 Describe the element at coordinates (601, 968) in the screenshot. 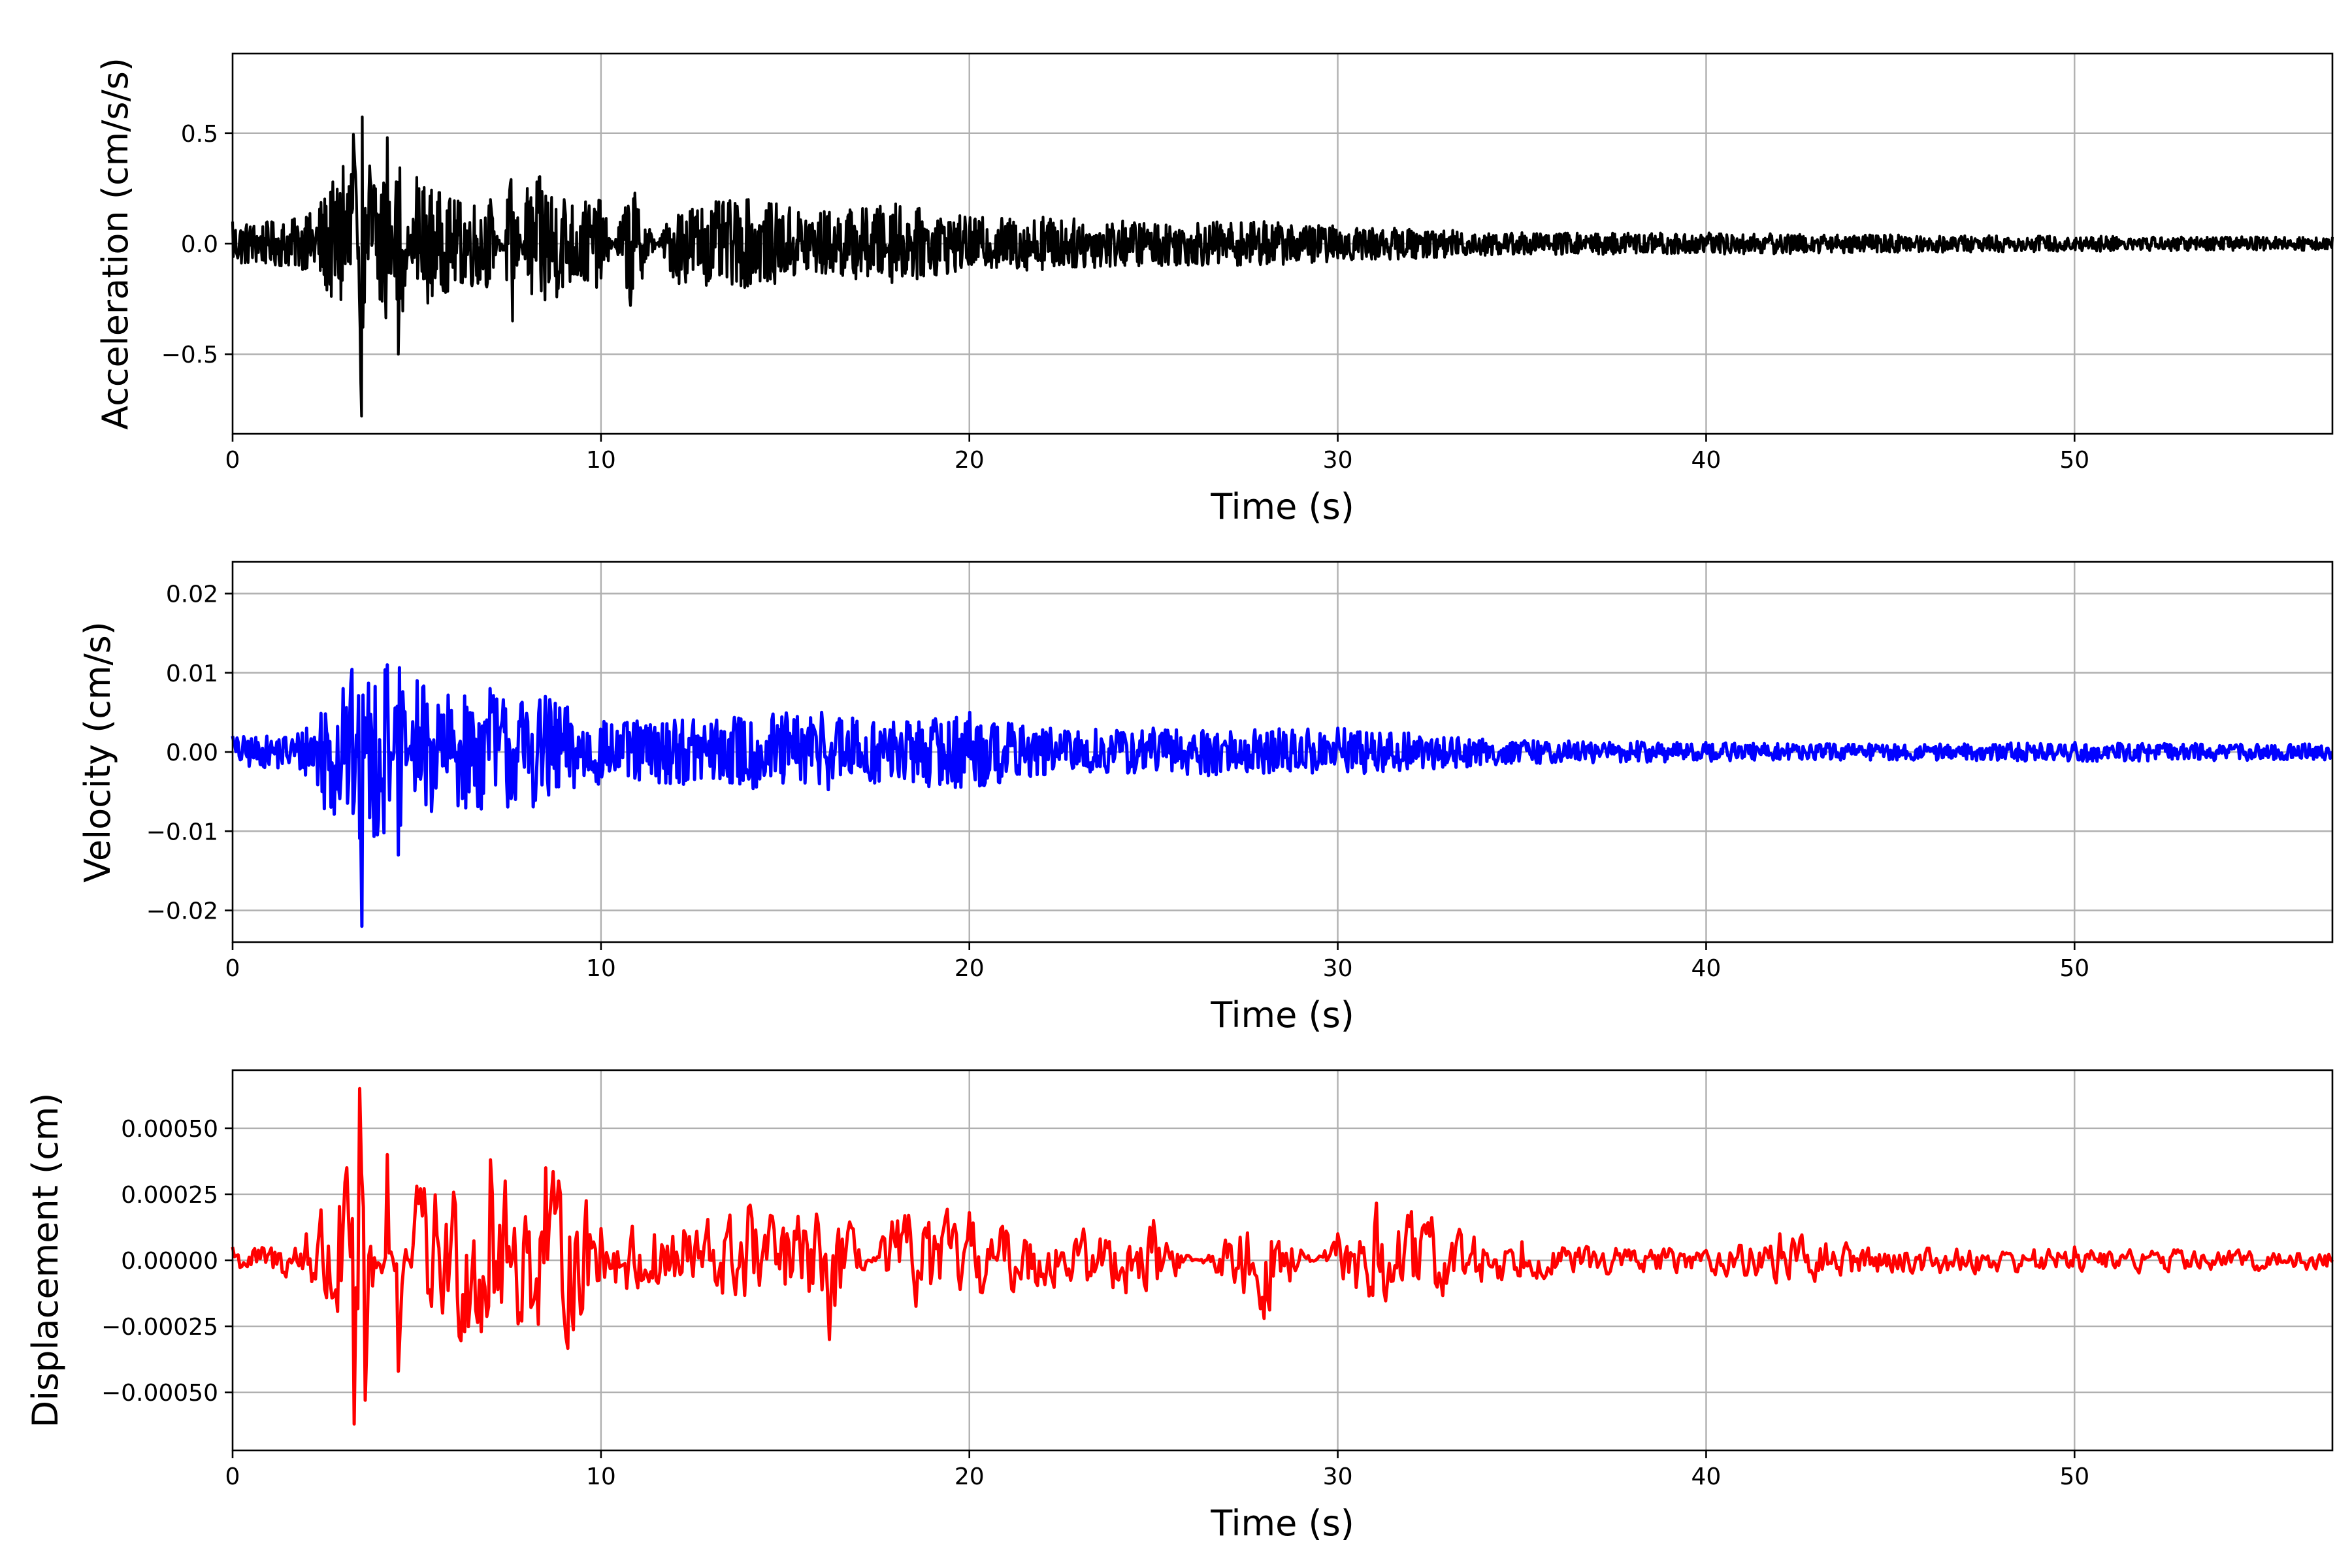

I see `velocity-xtick-label: 10` at that location.